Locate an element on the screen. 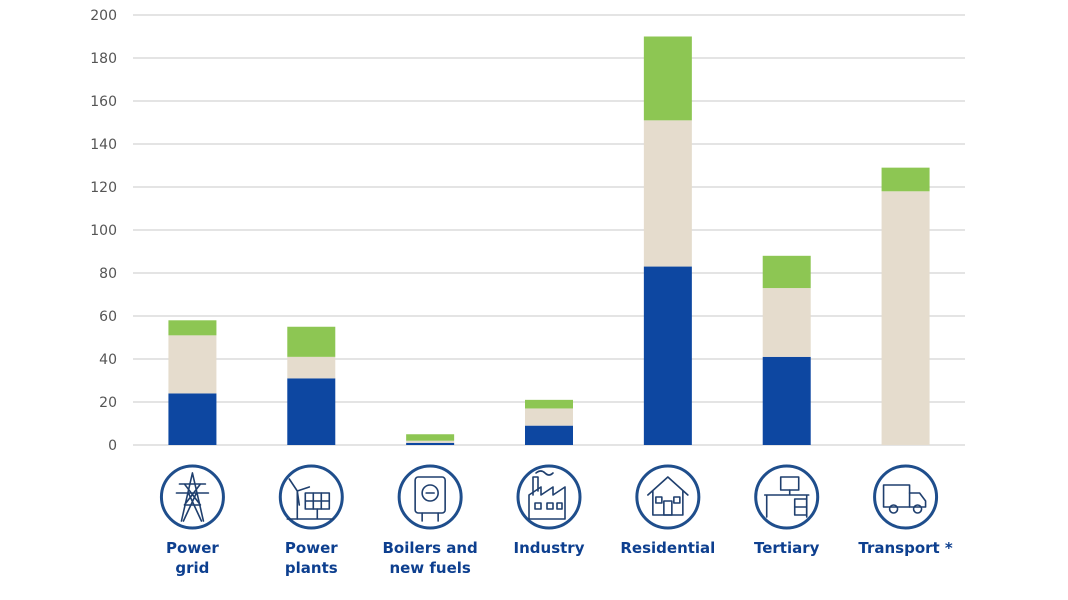  category-icons is located at coordinates (549, 497).